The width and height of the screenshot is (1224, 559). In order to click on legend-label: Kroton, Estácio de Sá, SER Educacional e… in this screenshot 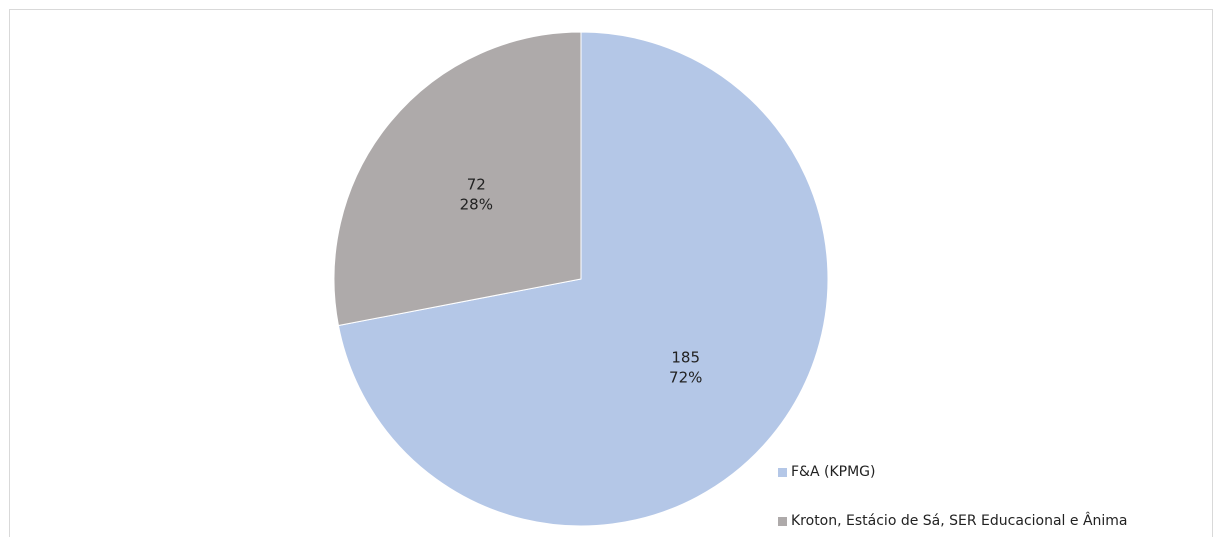, I will do `click(959, 521)`.